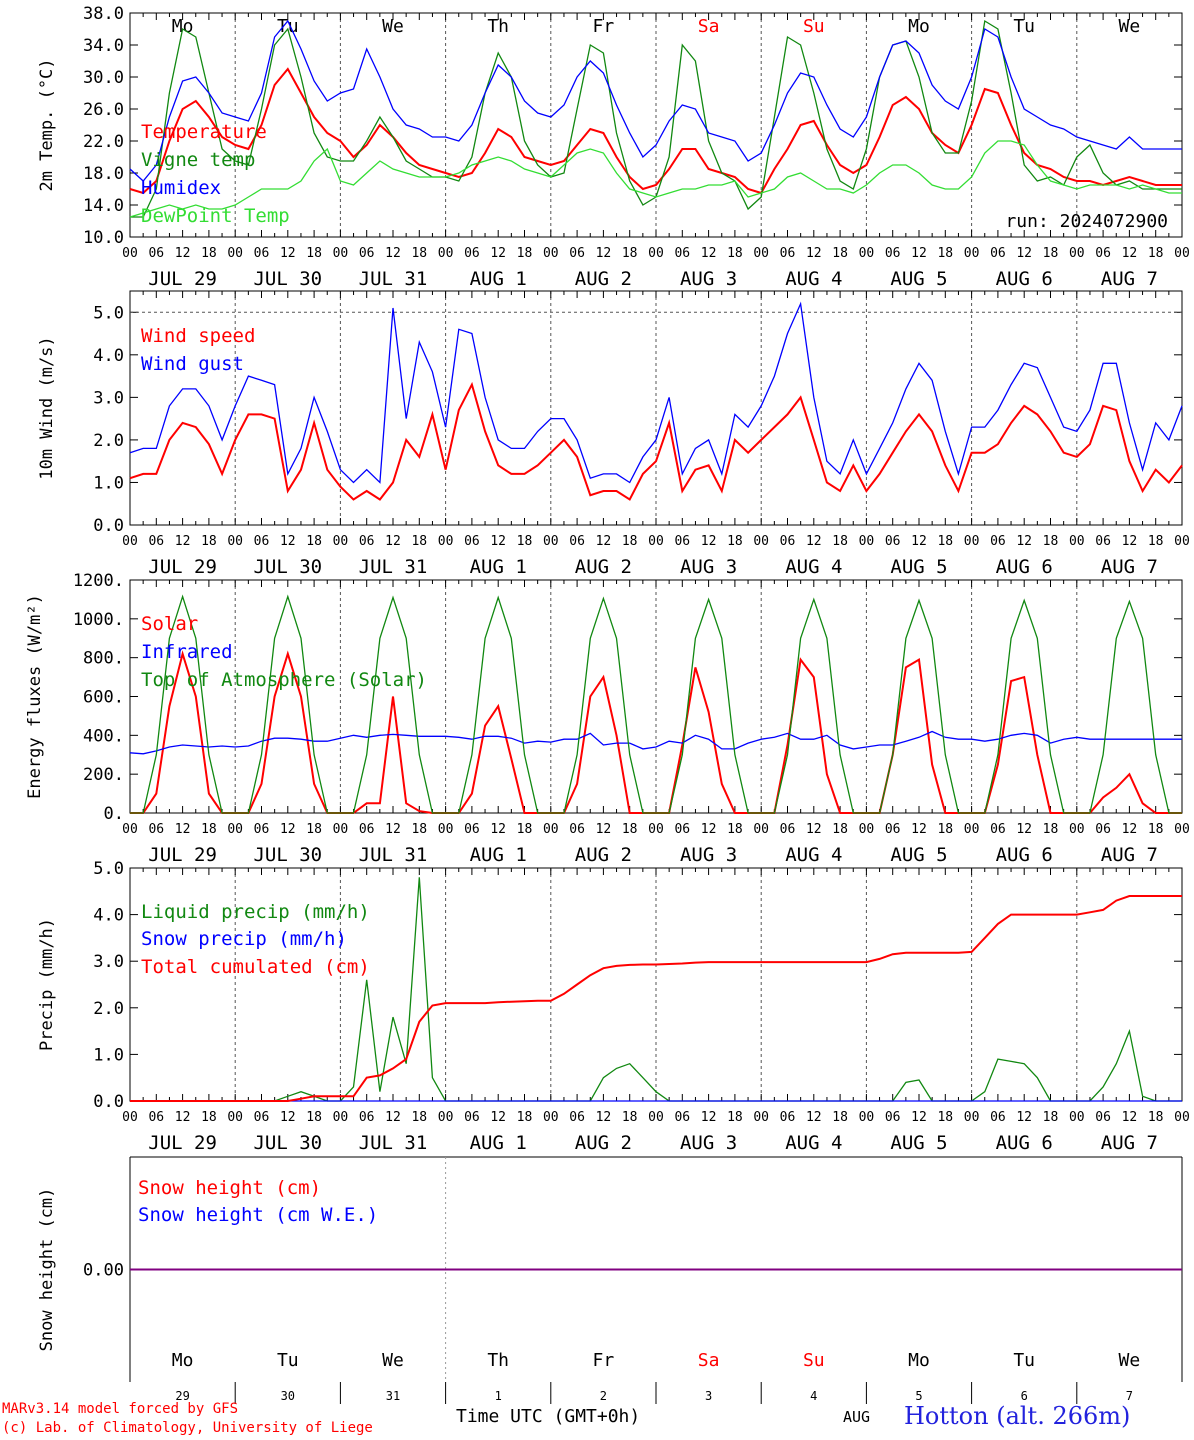  I want to click on y-tick-label: 4.0, so click(108, 916).